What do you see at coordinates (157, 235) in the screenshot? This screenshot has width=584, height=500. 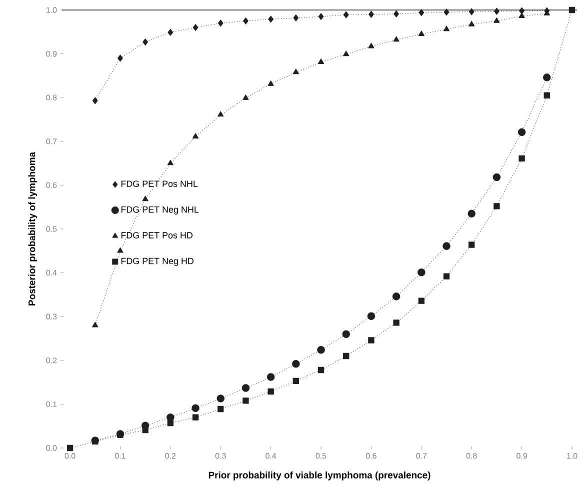 I see `legend-label: FDG PET Pos HD` at bounding box center [157, 235].